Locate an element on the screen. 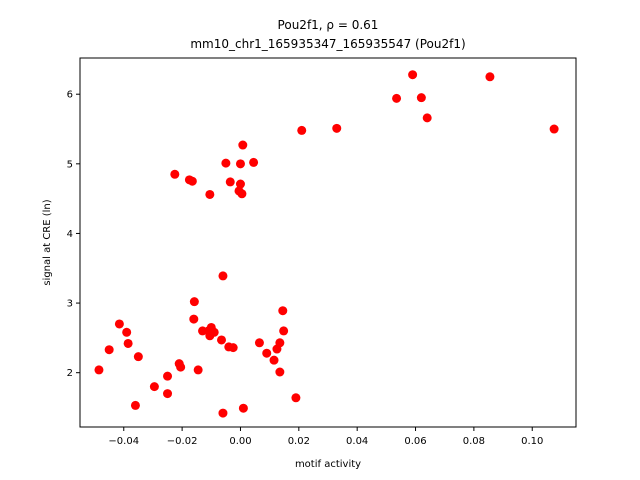 Image resolution: width=640 pixels, height=480 pixels. x-tick-label-5: 0.06 is located at coordinates (415, 441).